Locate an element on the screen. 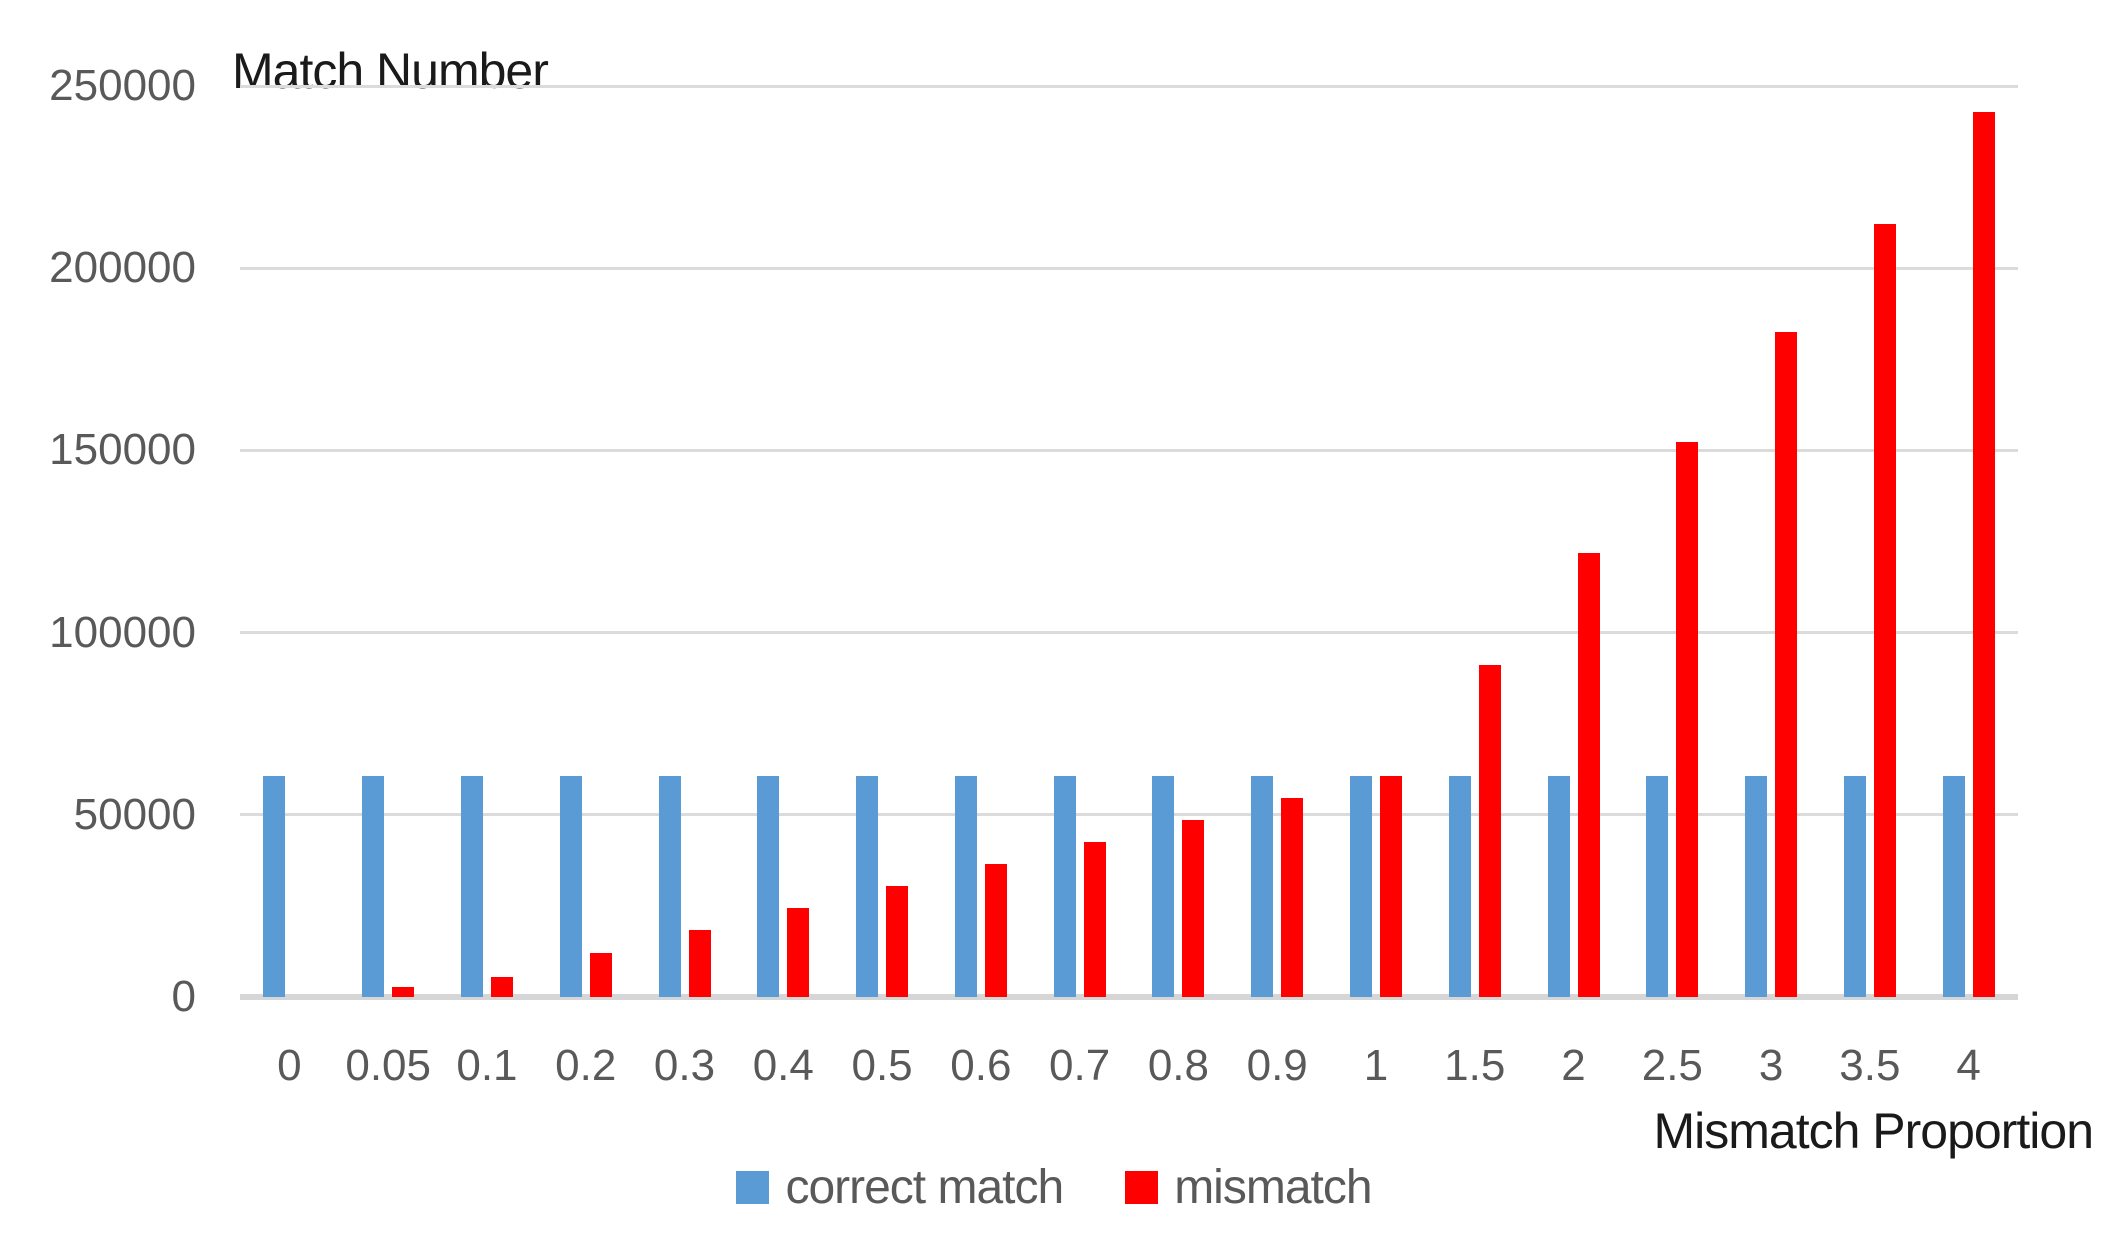 The image size is (2108, 1239). bar-mismatch-0.6 is located at coordinates (995, 930).